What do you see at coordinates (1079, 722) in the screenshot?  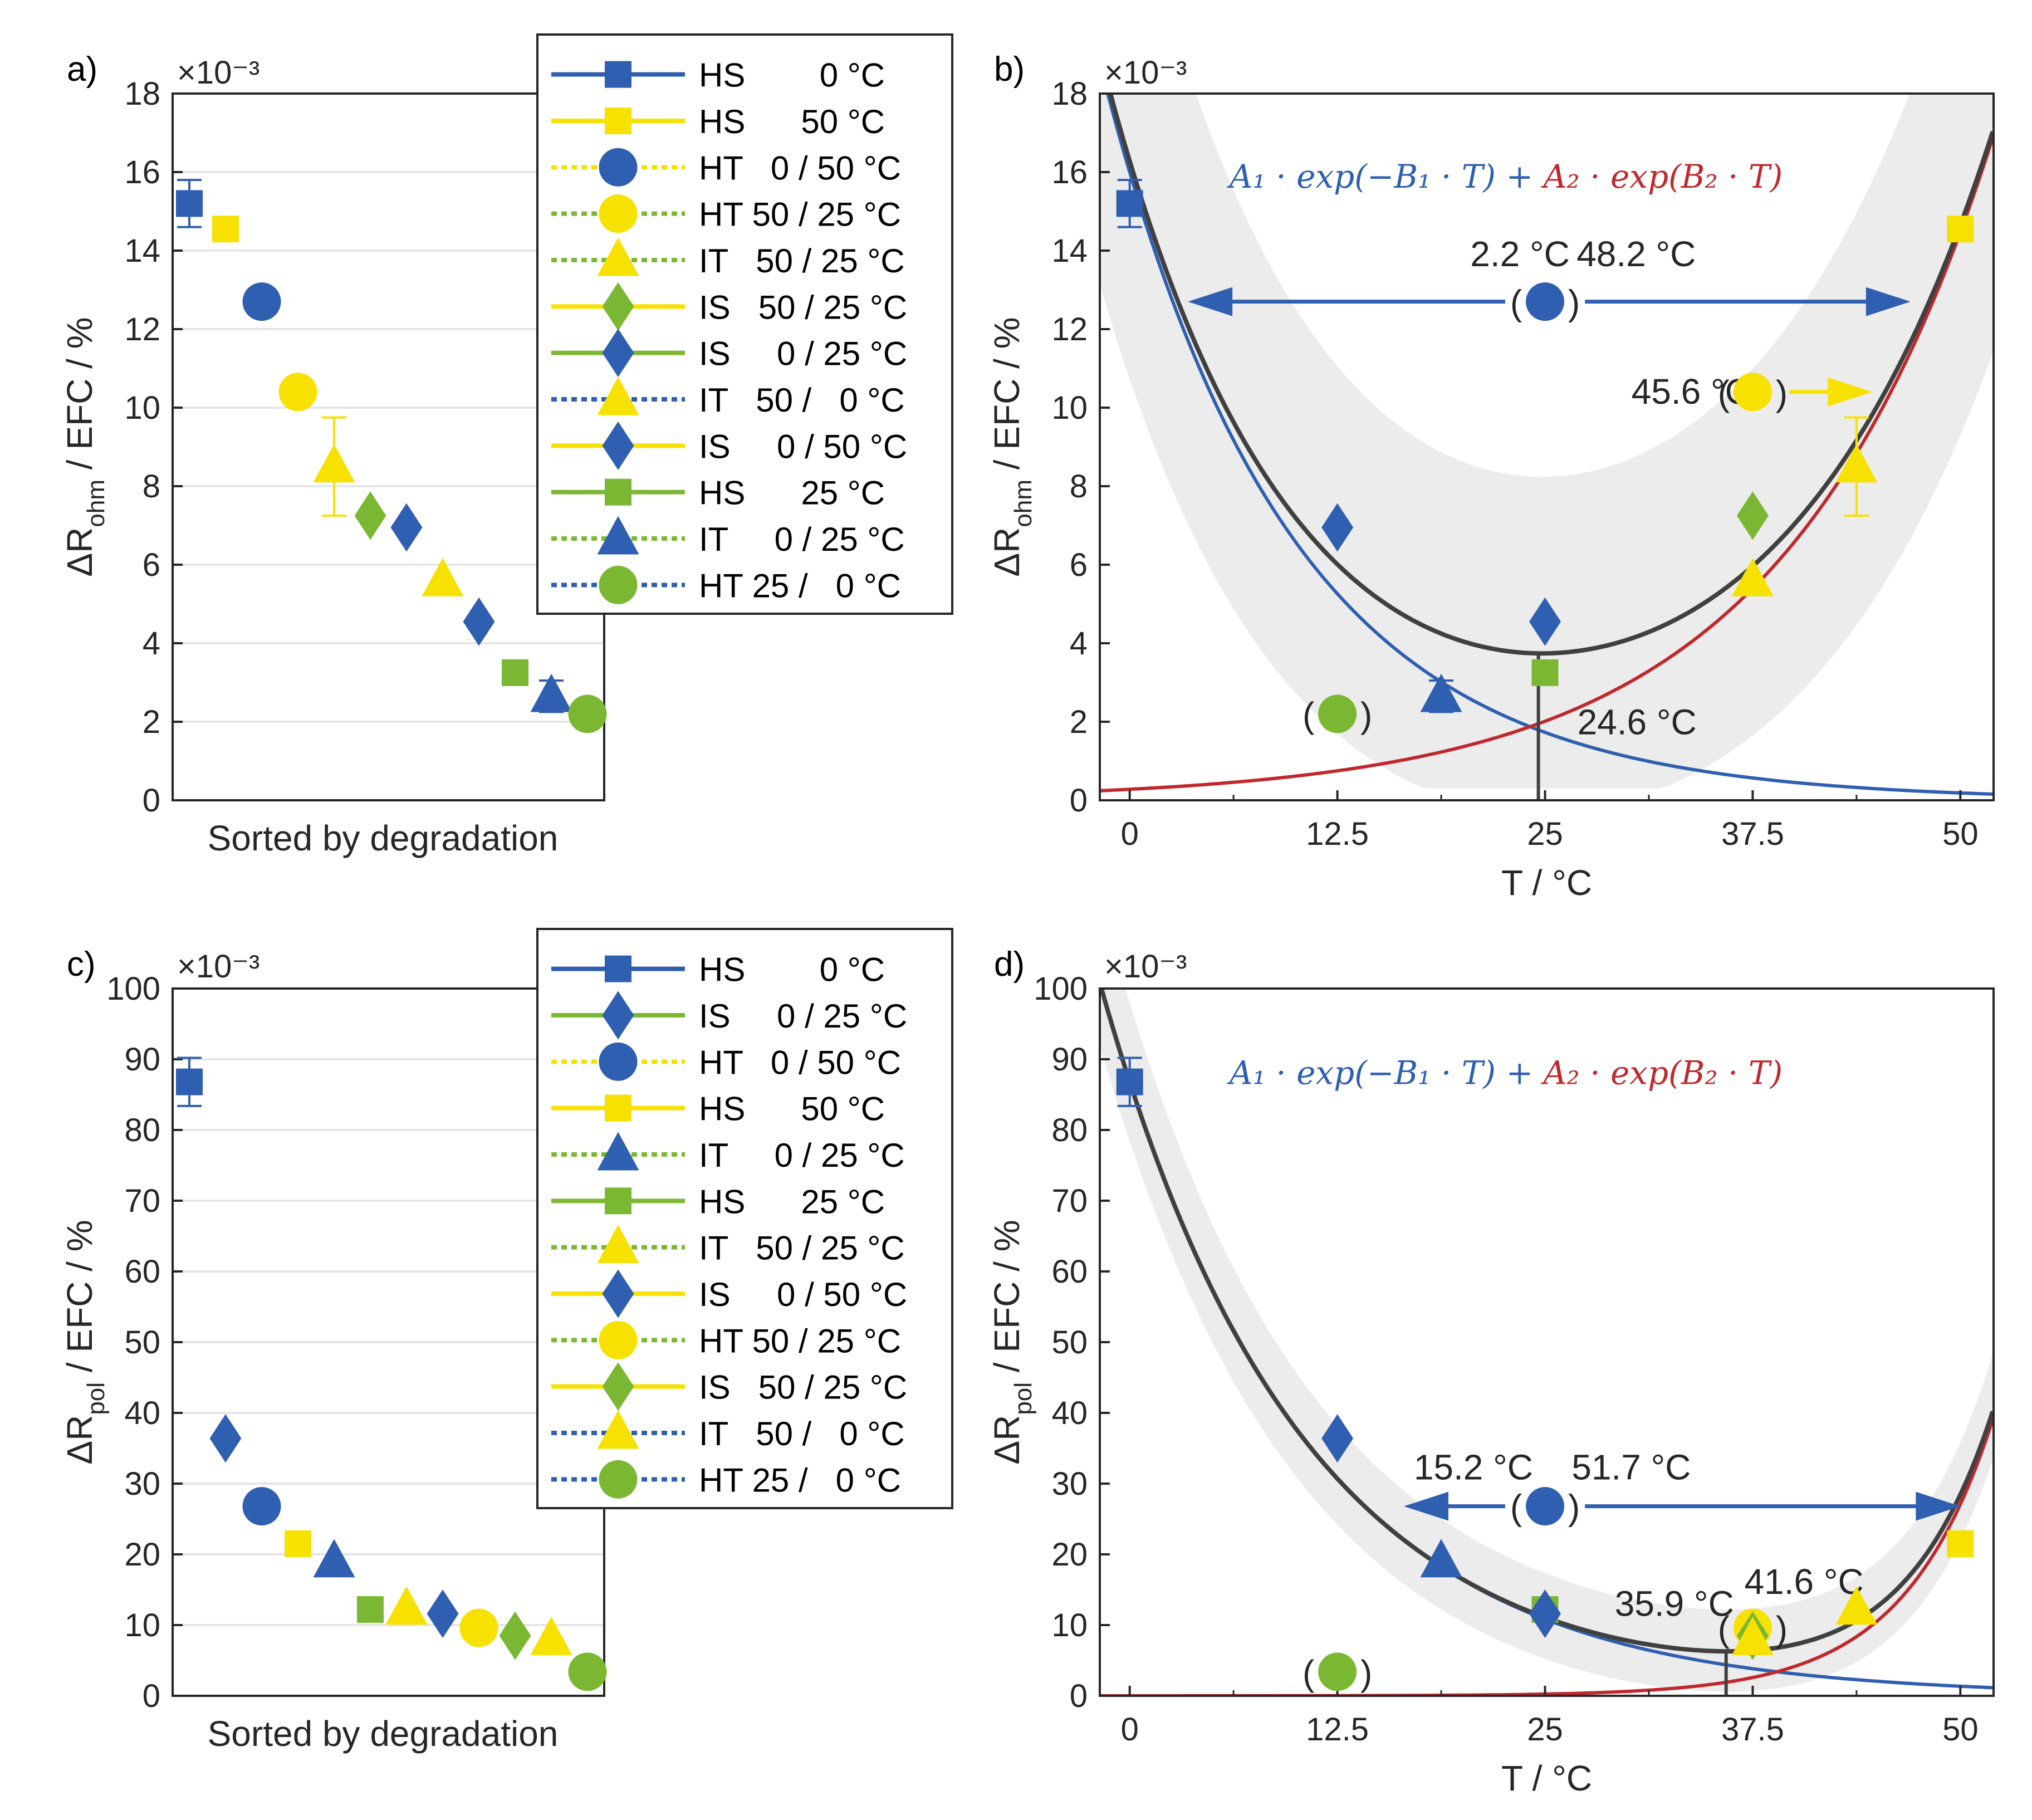 I see `y-tick-label: 2` at bounding box center [1079, 722].